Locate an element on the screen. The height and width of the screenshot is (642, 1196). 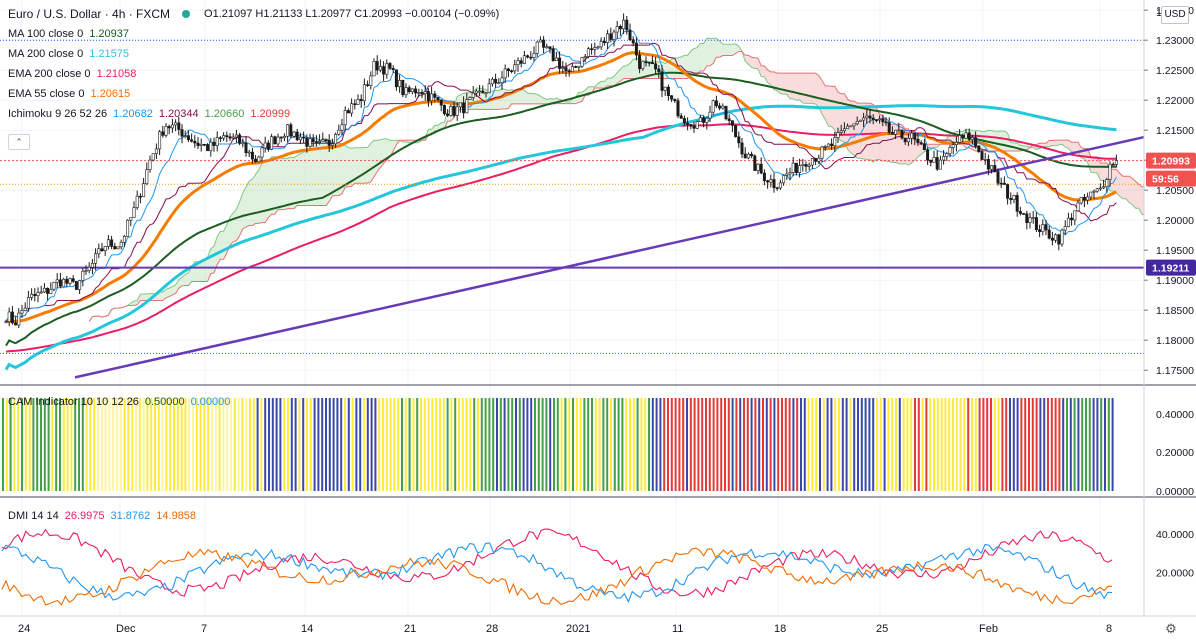
time-label: Feb is located at coordinates (988, 629).